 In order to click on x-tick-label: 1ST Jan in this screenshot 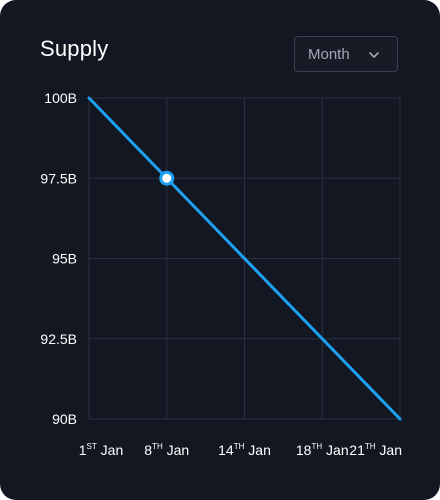, I will do `click(101, 450)`.